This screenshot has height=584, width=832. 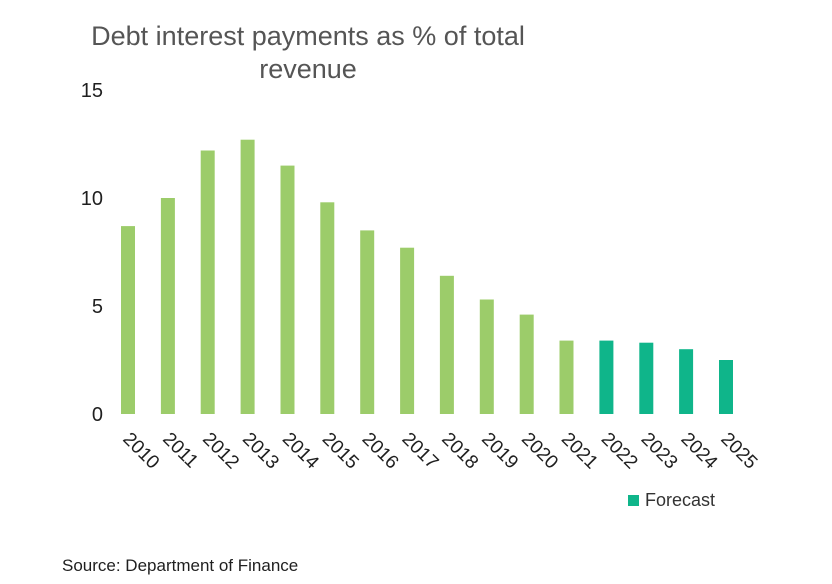 I want to click on y-tick-label-10: 10, so click(x=92, y=199).